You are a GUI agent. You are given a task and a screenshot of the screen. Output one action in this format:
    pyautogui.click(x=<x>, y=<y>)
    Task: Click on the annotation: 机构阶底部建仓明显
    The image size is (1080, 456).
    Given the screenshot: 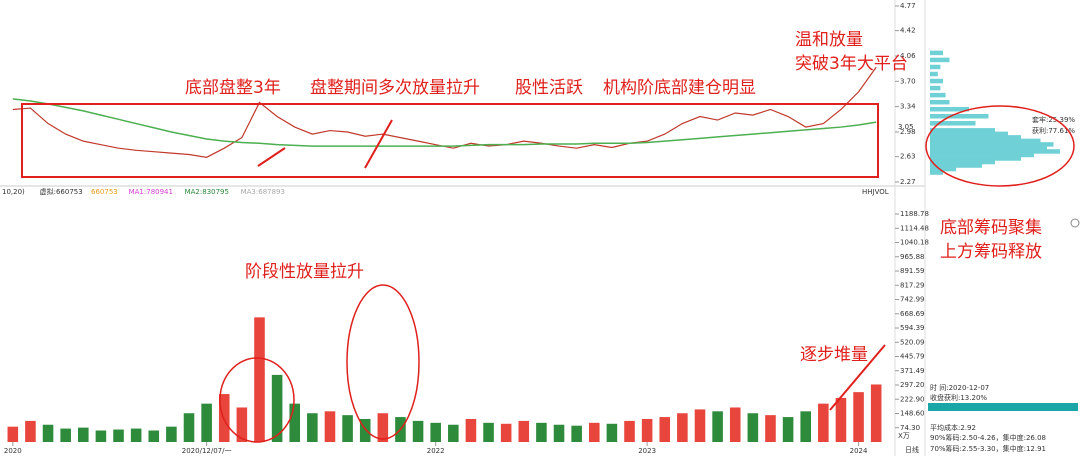 What is the action you would take?
    pyautogui.click(x=679, y=88)
    